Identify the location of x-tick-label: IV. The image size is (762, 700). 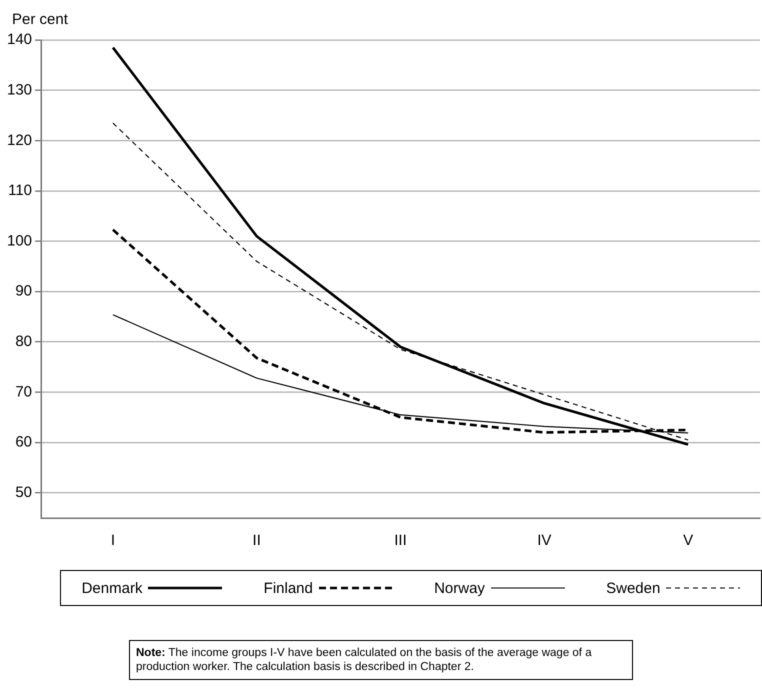
(544, 541).